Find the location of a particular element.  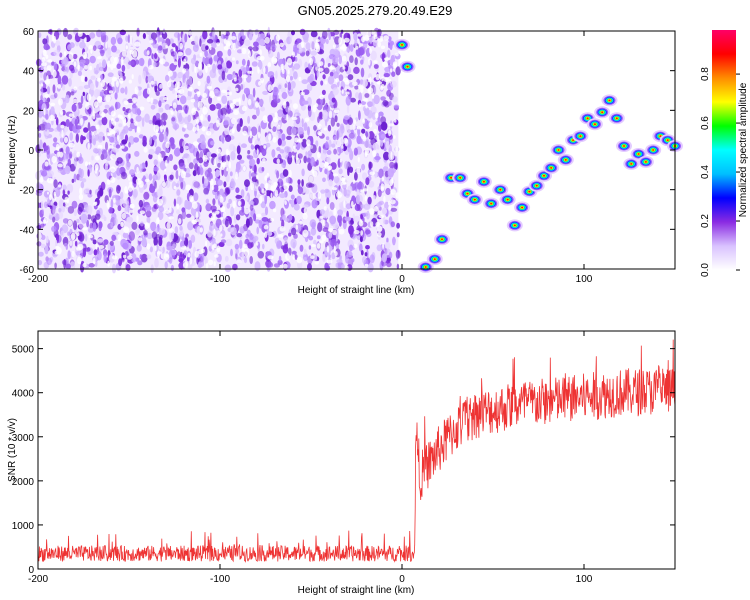

colorbar-tick-label: 0.0 is located at coordinates (705, 270).